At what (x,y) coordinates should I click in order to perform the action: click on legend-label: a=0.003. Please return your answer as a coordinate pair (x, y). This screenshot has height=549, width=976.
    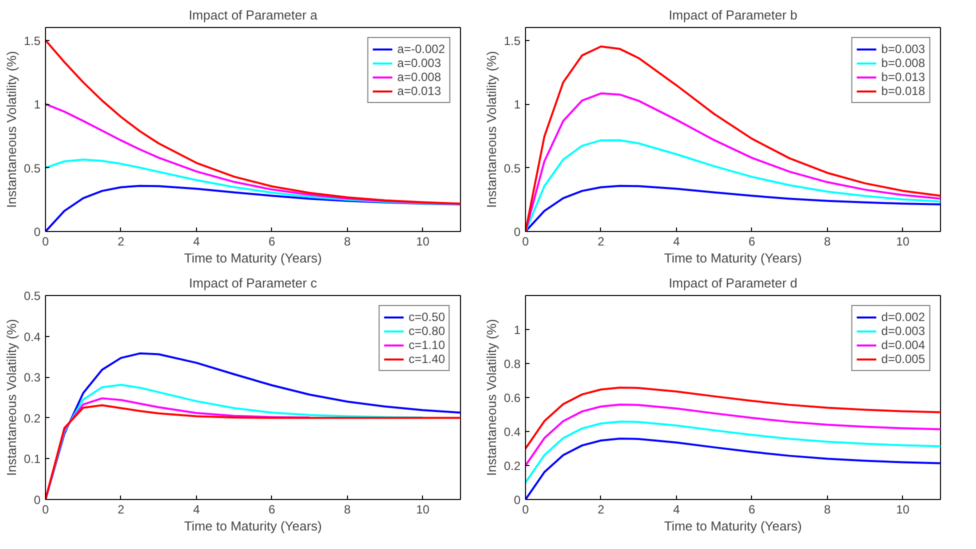
    Looking at the image, I should click on (419, 63).